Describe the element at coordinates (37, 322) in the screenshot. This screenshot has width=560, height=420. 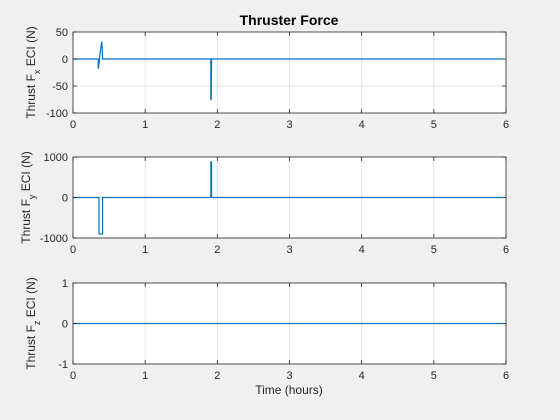
I see `y-axis-label-subscript: z` at that location.